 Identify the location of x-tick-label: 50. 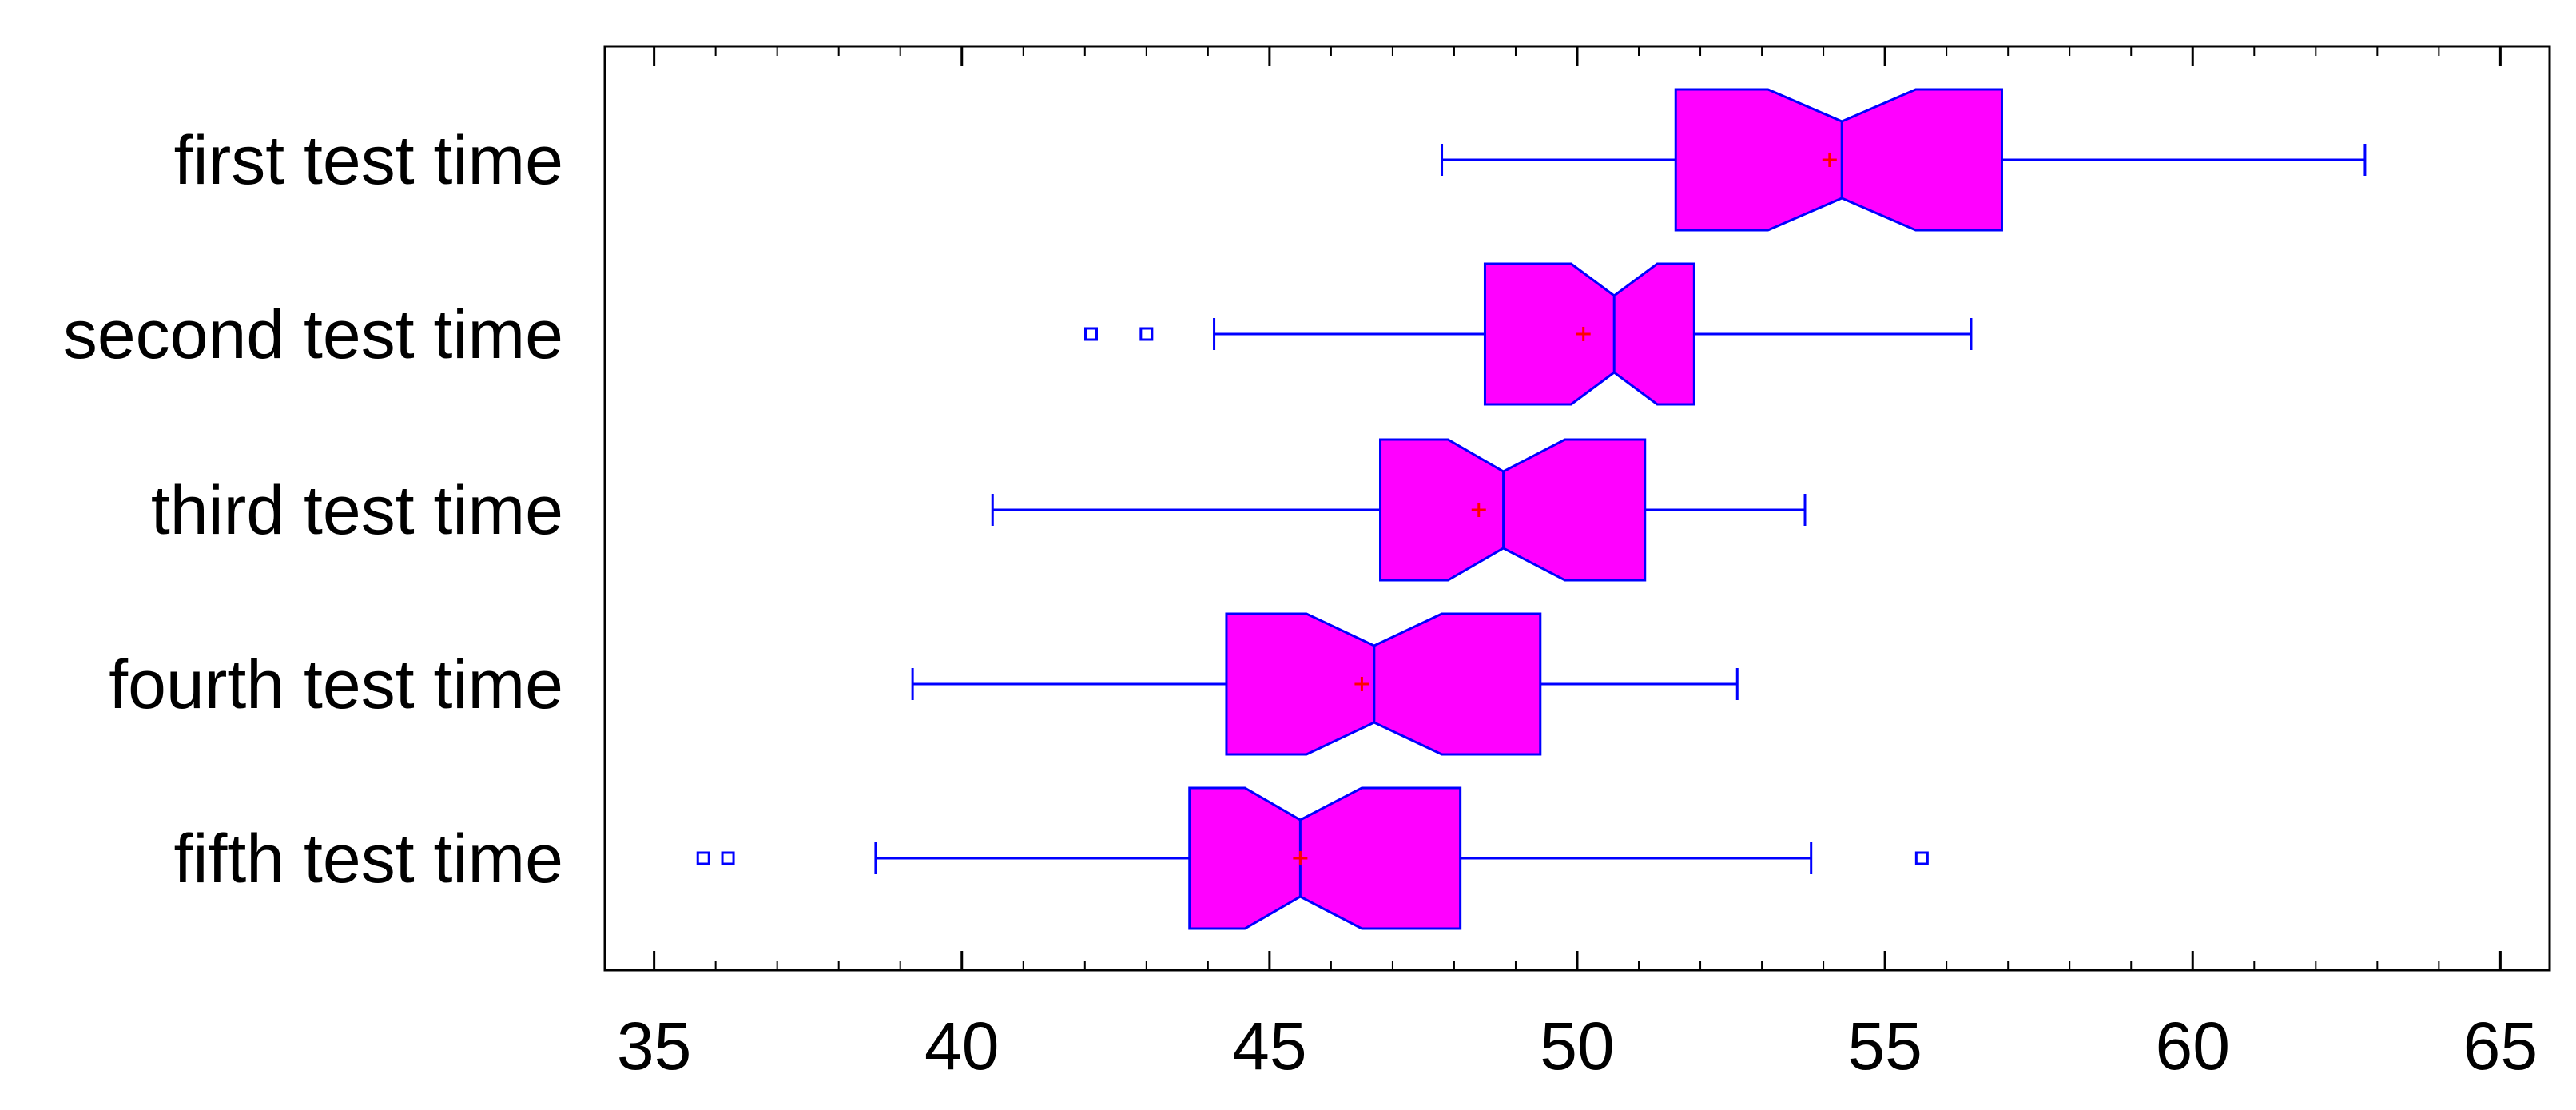
(1577, 1047).